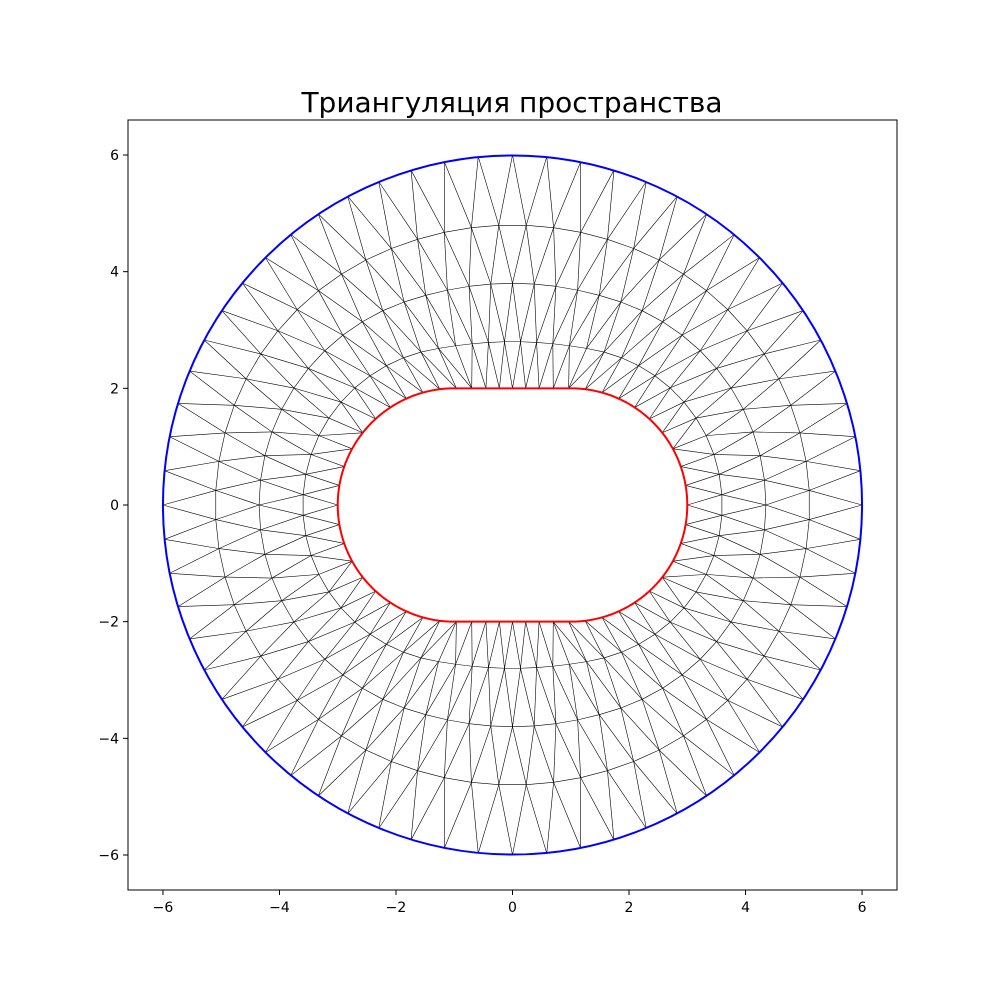  Describe the element at coordinates (862, 908) in the screenshot. I see `x-tick-label: 6` at that location.